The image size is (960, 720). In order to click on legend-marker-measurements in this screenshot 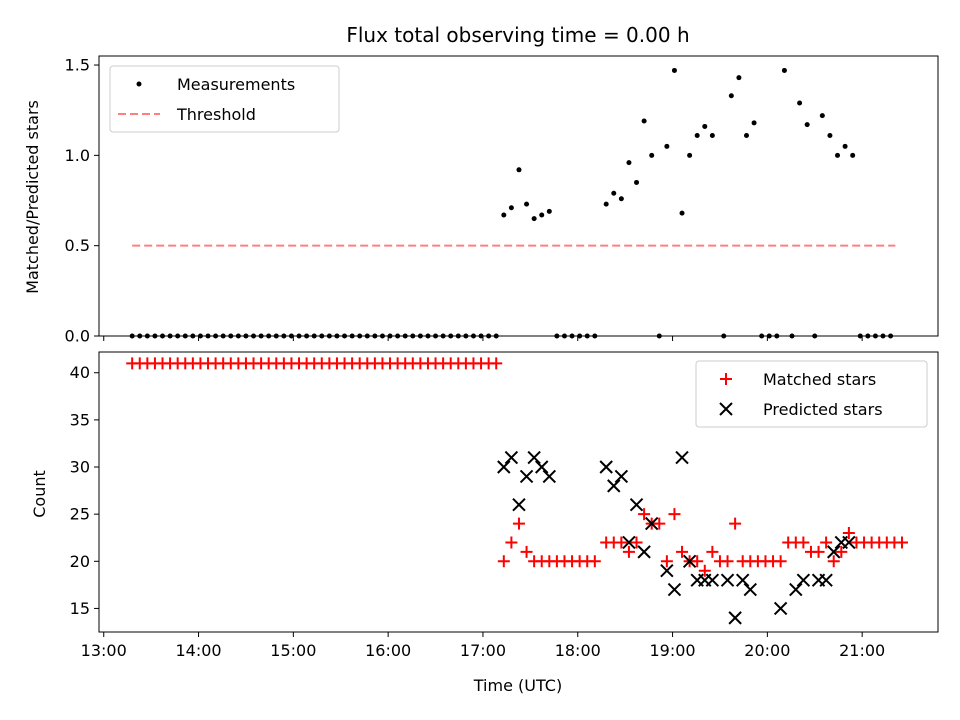, I will do `click(139, 84)`.